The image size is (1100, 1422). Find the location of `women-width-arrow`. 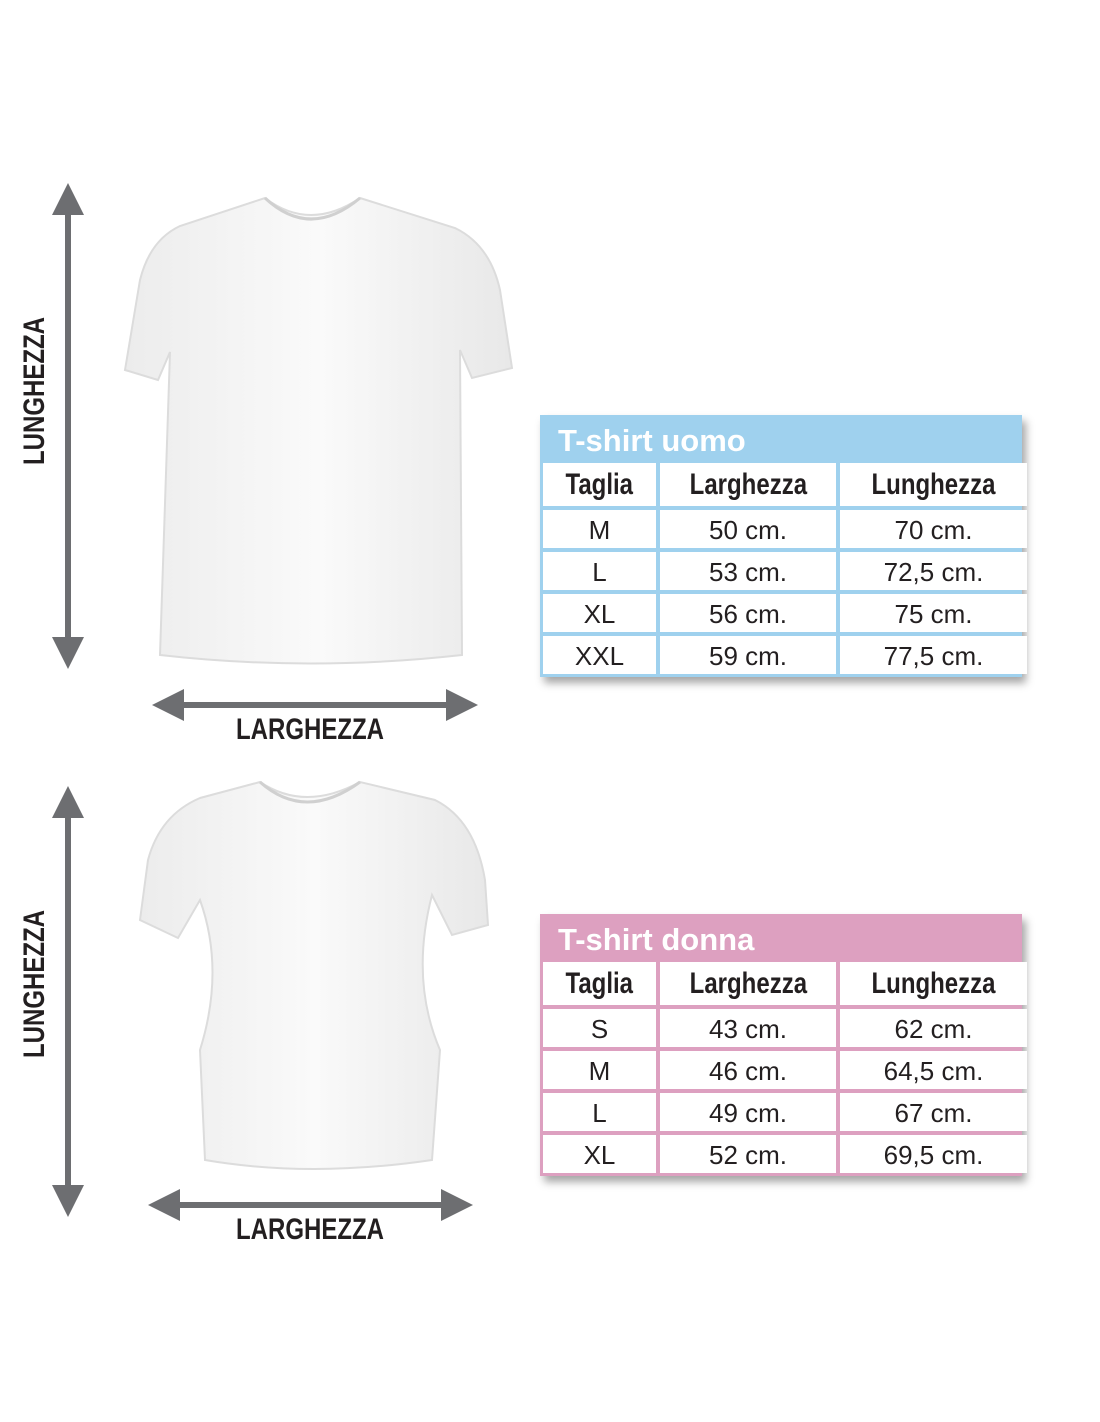

women-width-arrow is located at coordinates (310, 1205).